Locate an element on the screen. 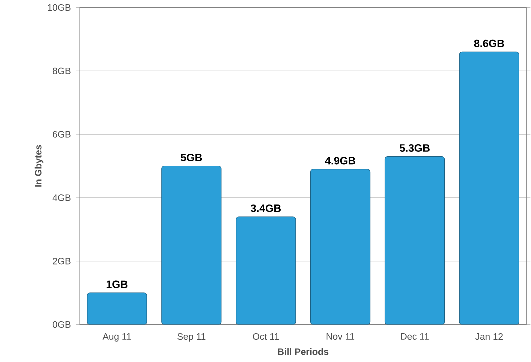  y-tick-label: 2GB is located at coordinates (62, 261).